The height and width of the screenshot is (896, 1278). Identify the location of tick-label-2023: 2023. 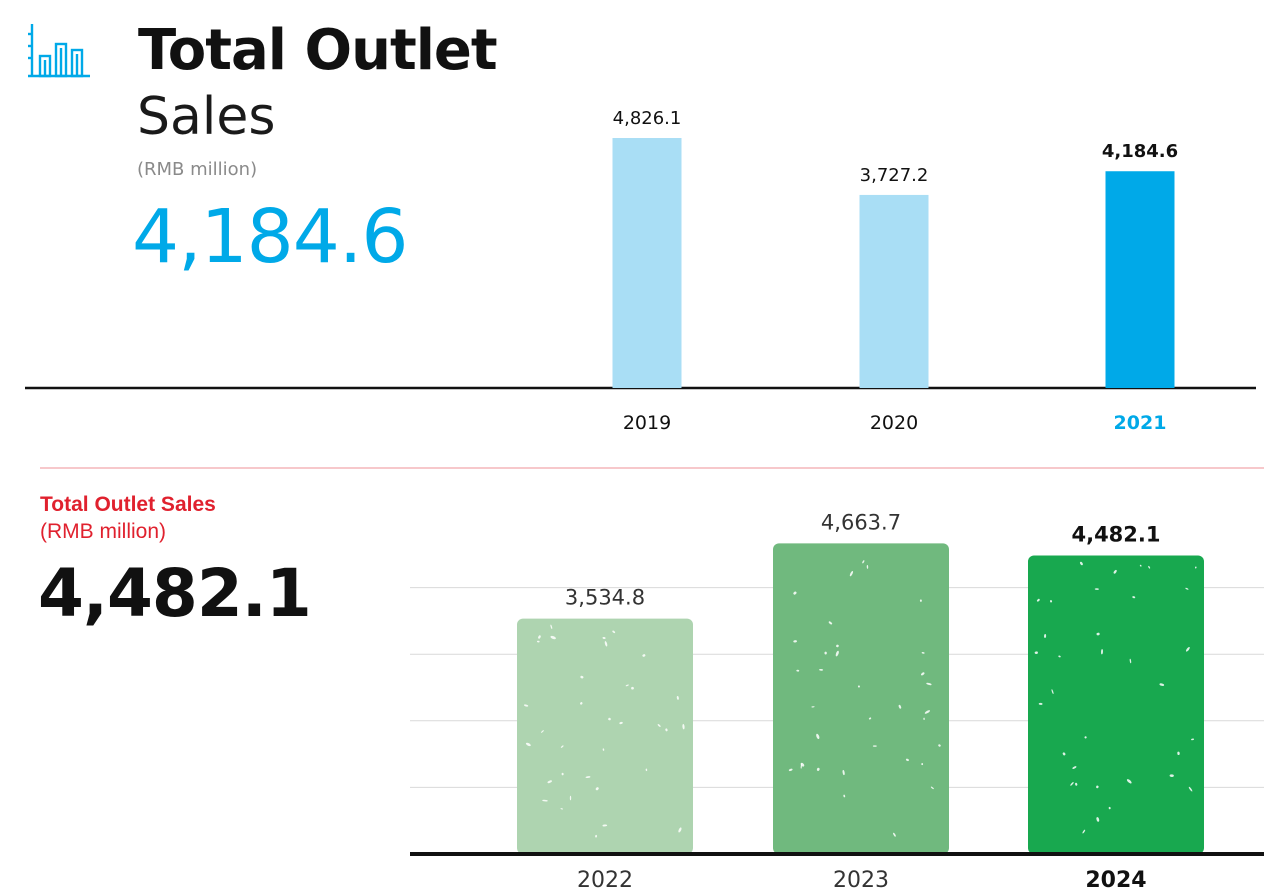
(861, 880).